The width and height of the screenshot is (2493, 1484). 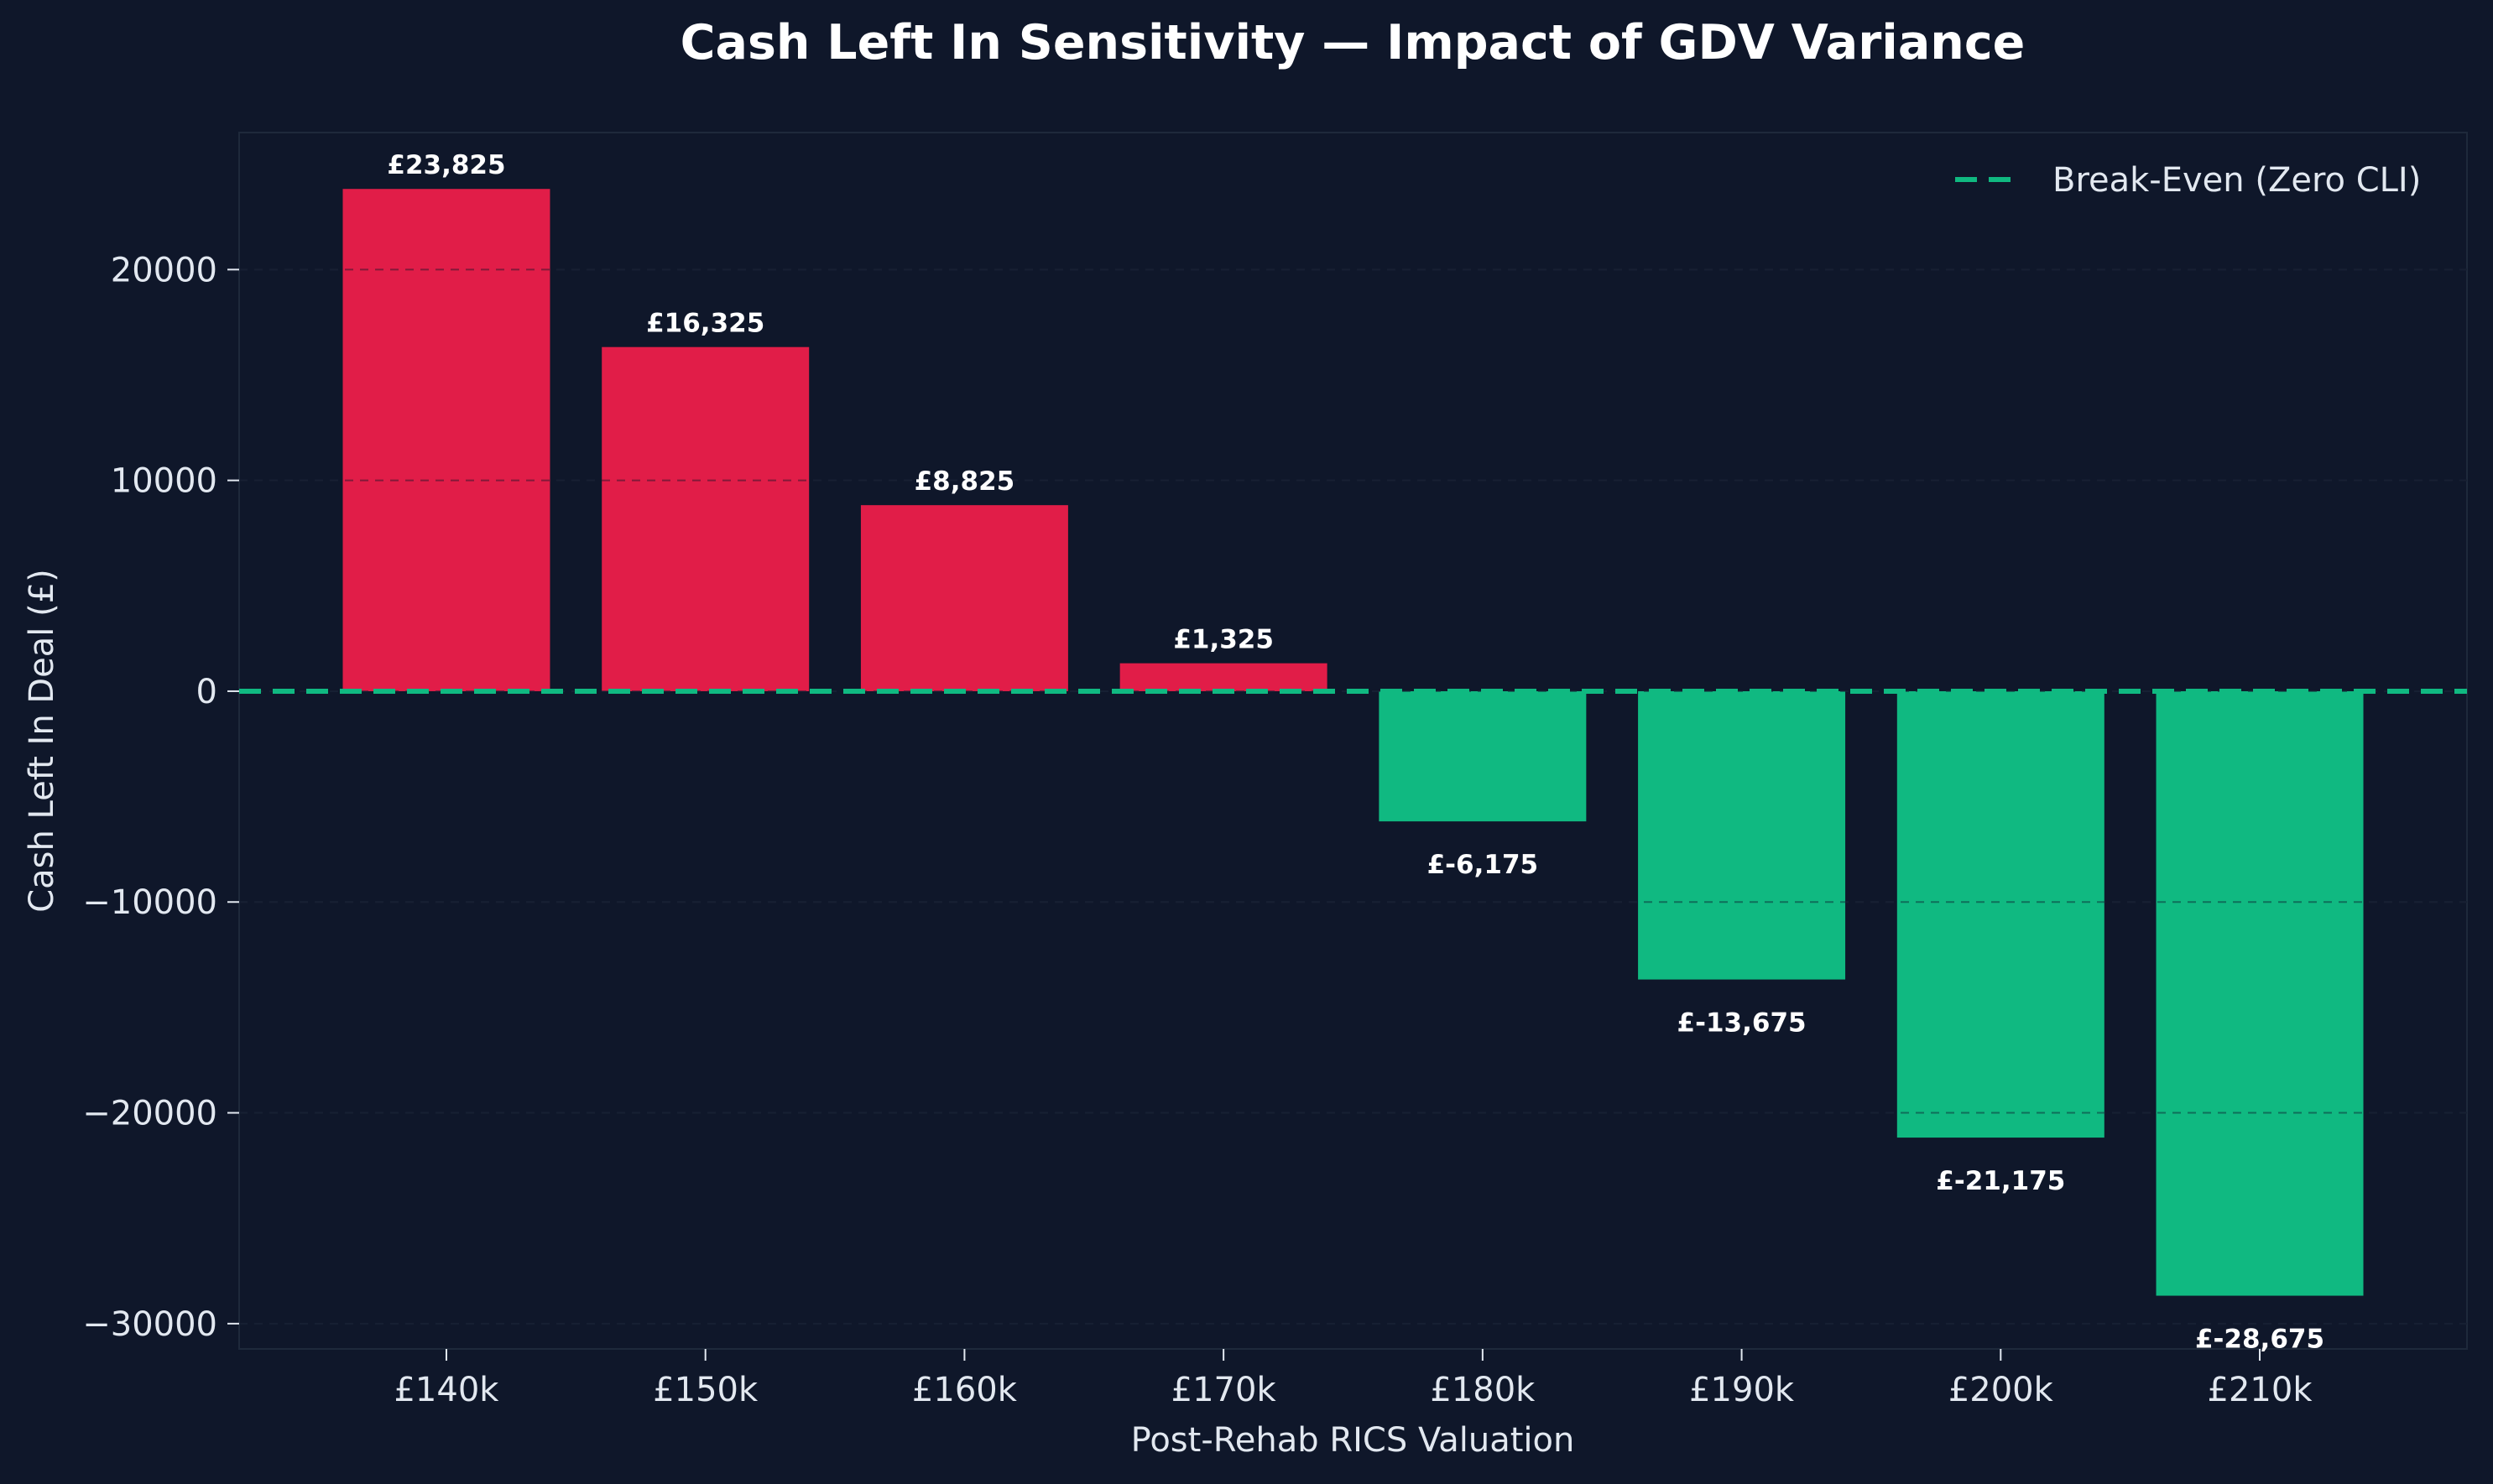 What do you see at coordinates (446, 1390) in the screenshot?
I see `x-tick-label: £140k` at bounding box center [446, 1390].